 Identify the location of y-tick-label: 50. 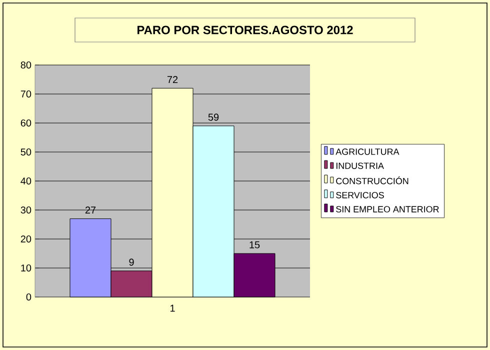
(26, 152).